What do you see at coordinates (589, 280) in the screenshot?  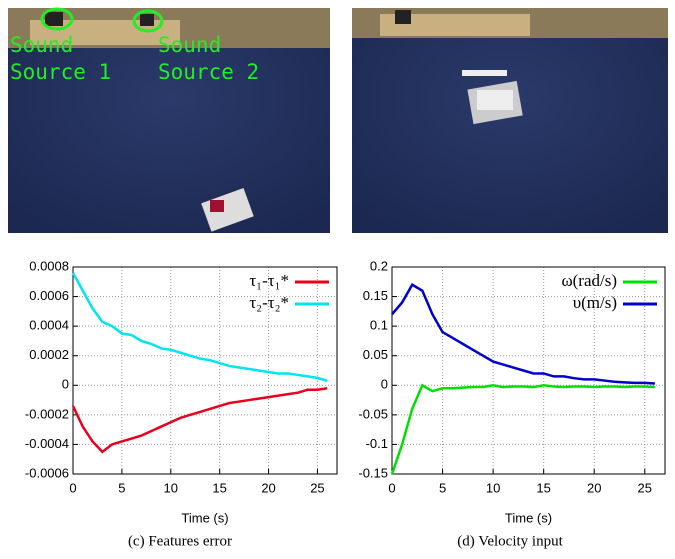 I see `legend-label: ω(rad/s)` at bounding box center [589, 280].